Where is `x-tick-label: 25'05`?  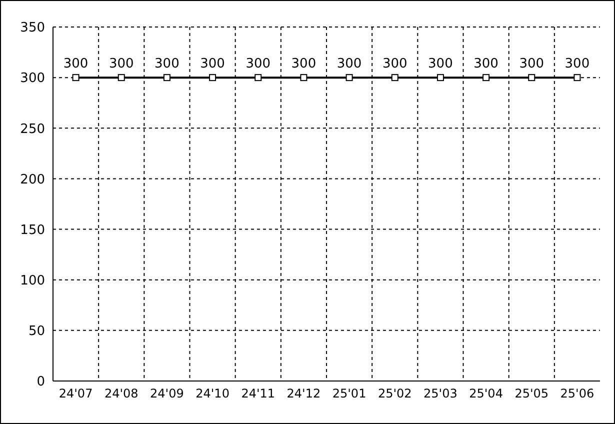 x-tick-label: 25'05 is located at coordinates (531, 393).